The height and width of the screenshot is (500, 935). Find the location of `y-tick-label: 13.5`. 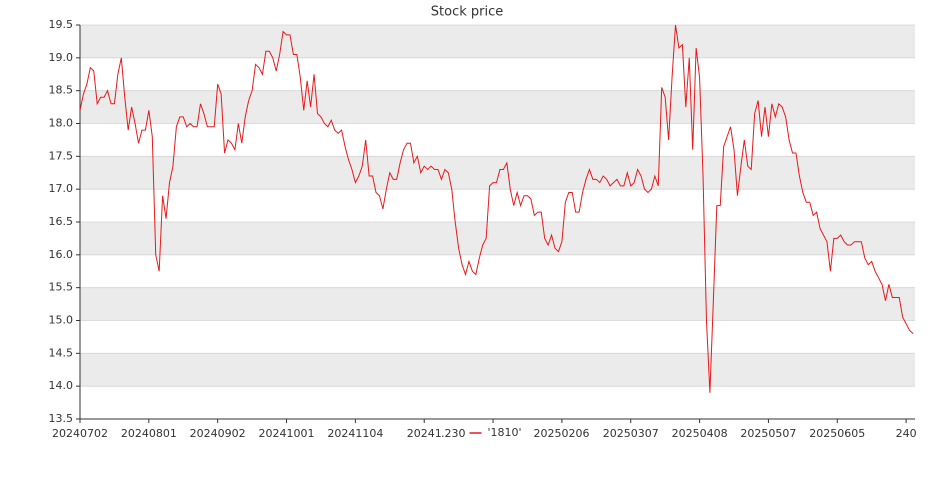

y-tick-label: 13.5 is located at coordinates (61, 418).